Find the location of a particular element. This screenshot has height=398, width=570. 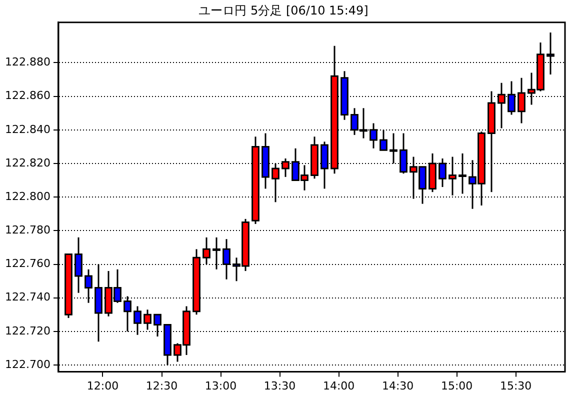

x-tick-label: 13:30 is located at coordinates (280, 385).